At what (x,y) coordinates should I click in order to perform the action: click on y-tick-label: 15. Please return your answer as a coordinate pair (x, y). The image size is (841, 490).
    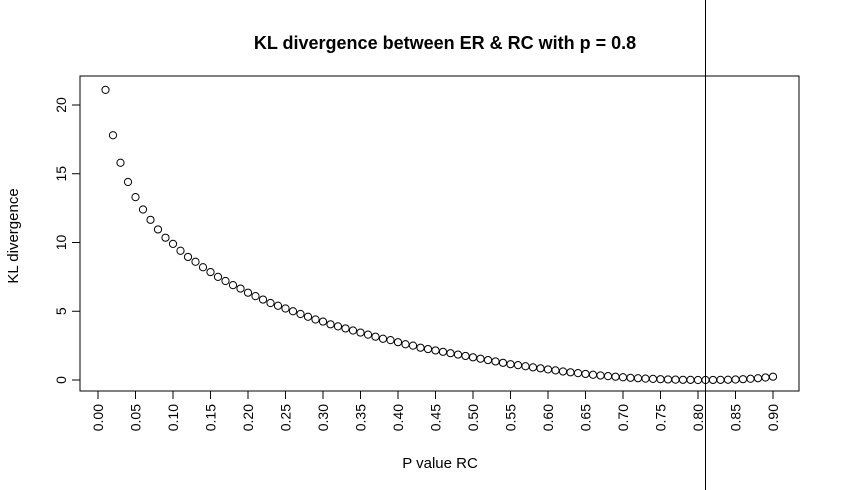
    Looking at the image, I should click on (61, 174).